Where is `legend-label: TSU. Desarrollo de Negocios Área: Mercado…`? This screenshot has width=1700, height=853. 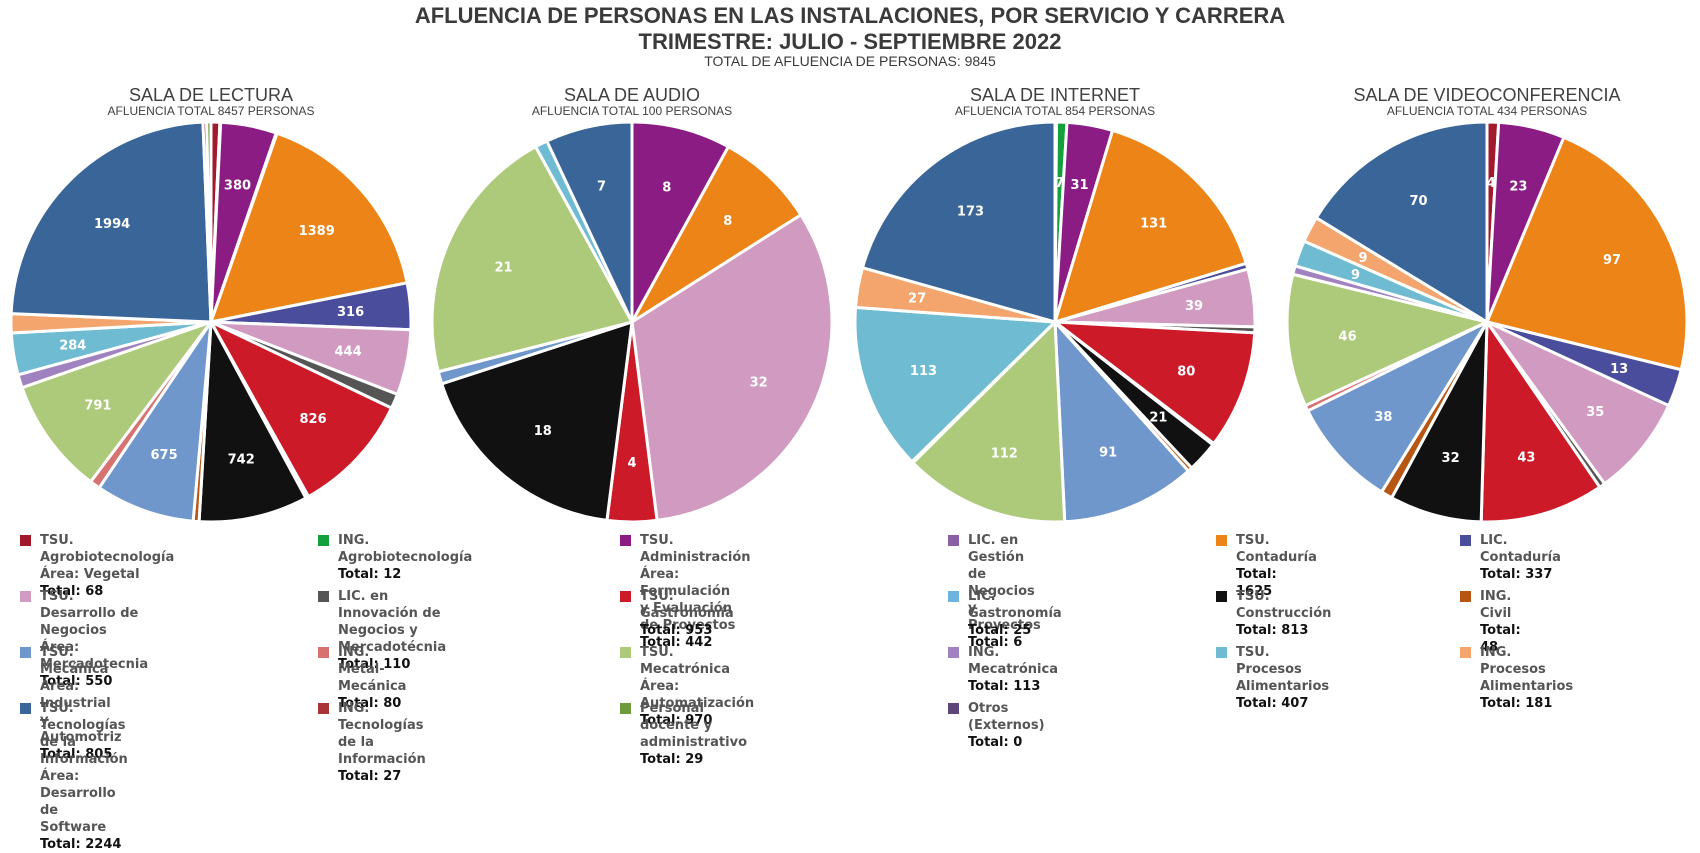 legend-label: TSU. Desarrollo de Negocios Área: Mercado… is located at coordinates (94, 630).